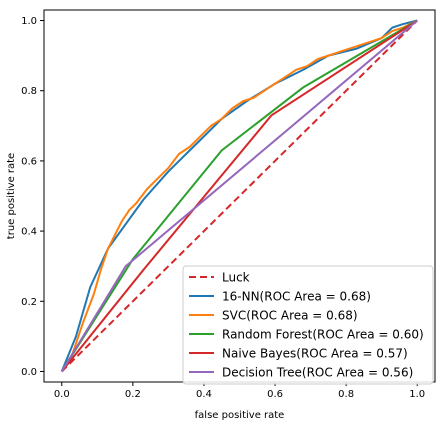 The height and width of the screenshot is (433, 445). I want to click on x-tick-label: 0.6, so click(275, 394).